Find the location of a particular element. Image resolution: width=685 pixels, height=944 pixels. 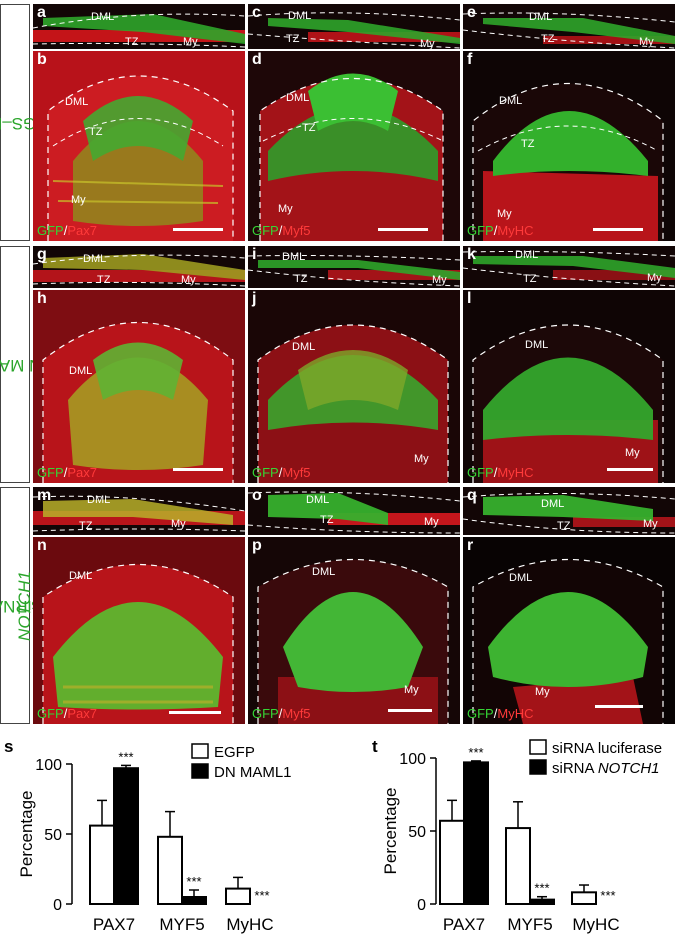

y-tick-label: 50 is located at coordinates (417, 832).